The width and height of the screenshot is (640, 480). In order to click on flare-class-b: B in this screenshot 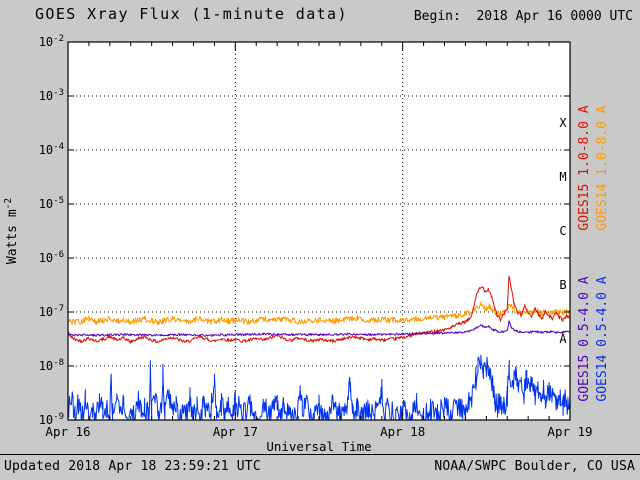, I will do `click(562, 285)`.